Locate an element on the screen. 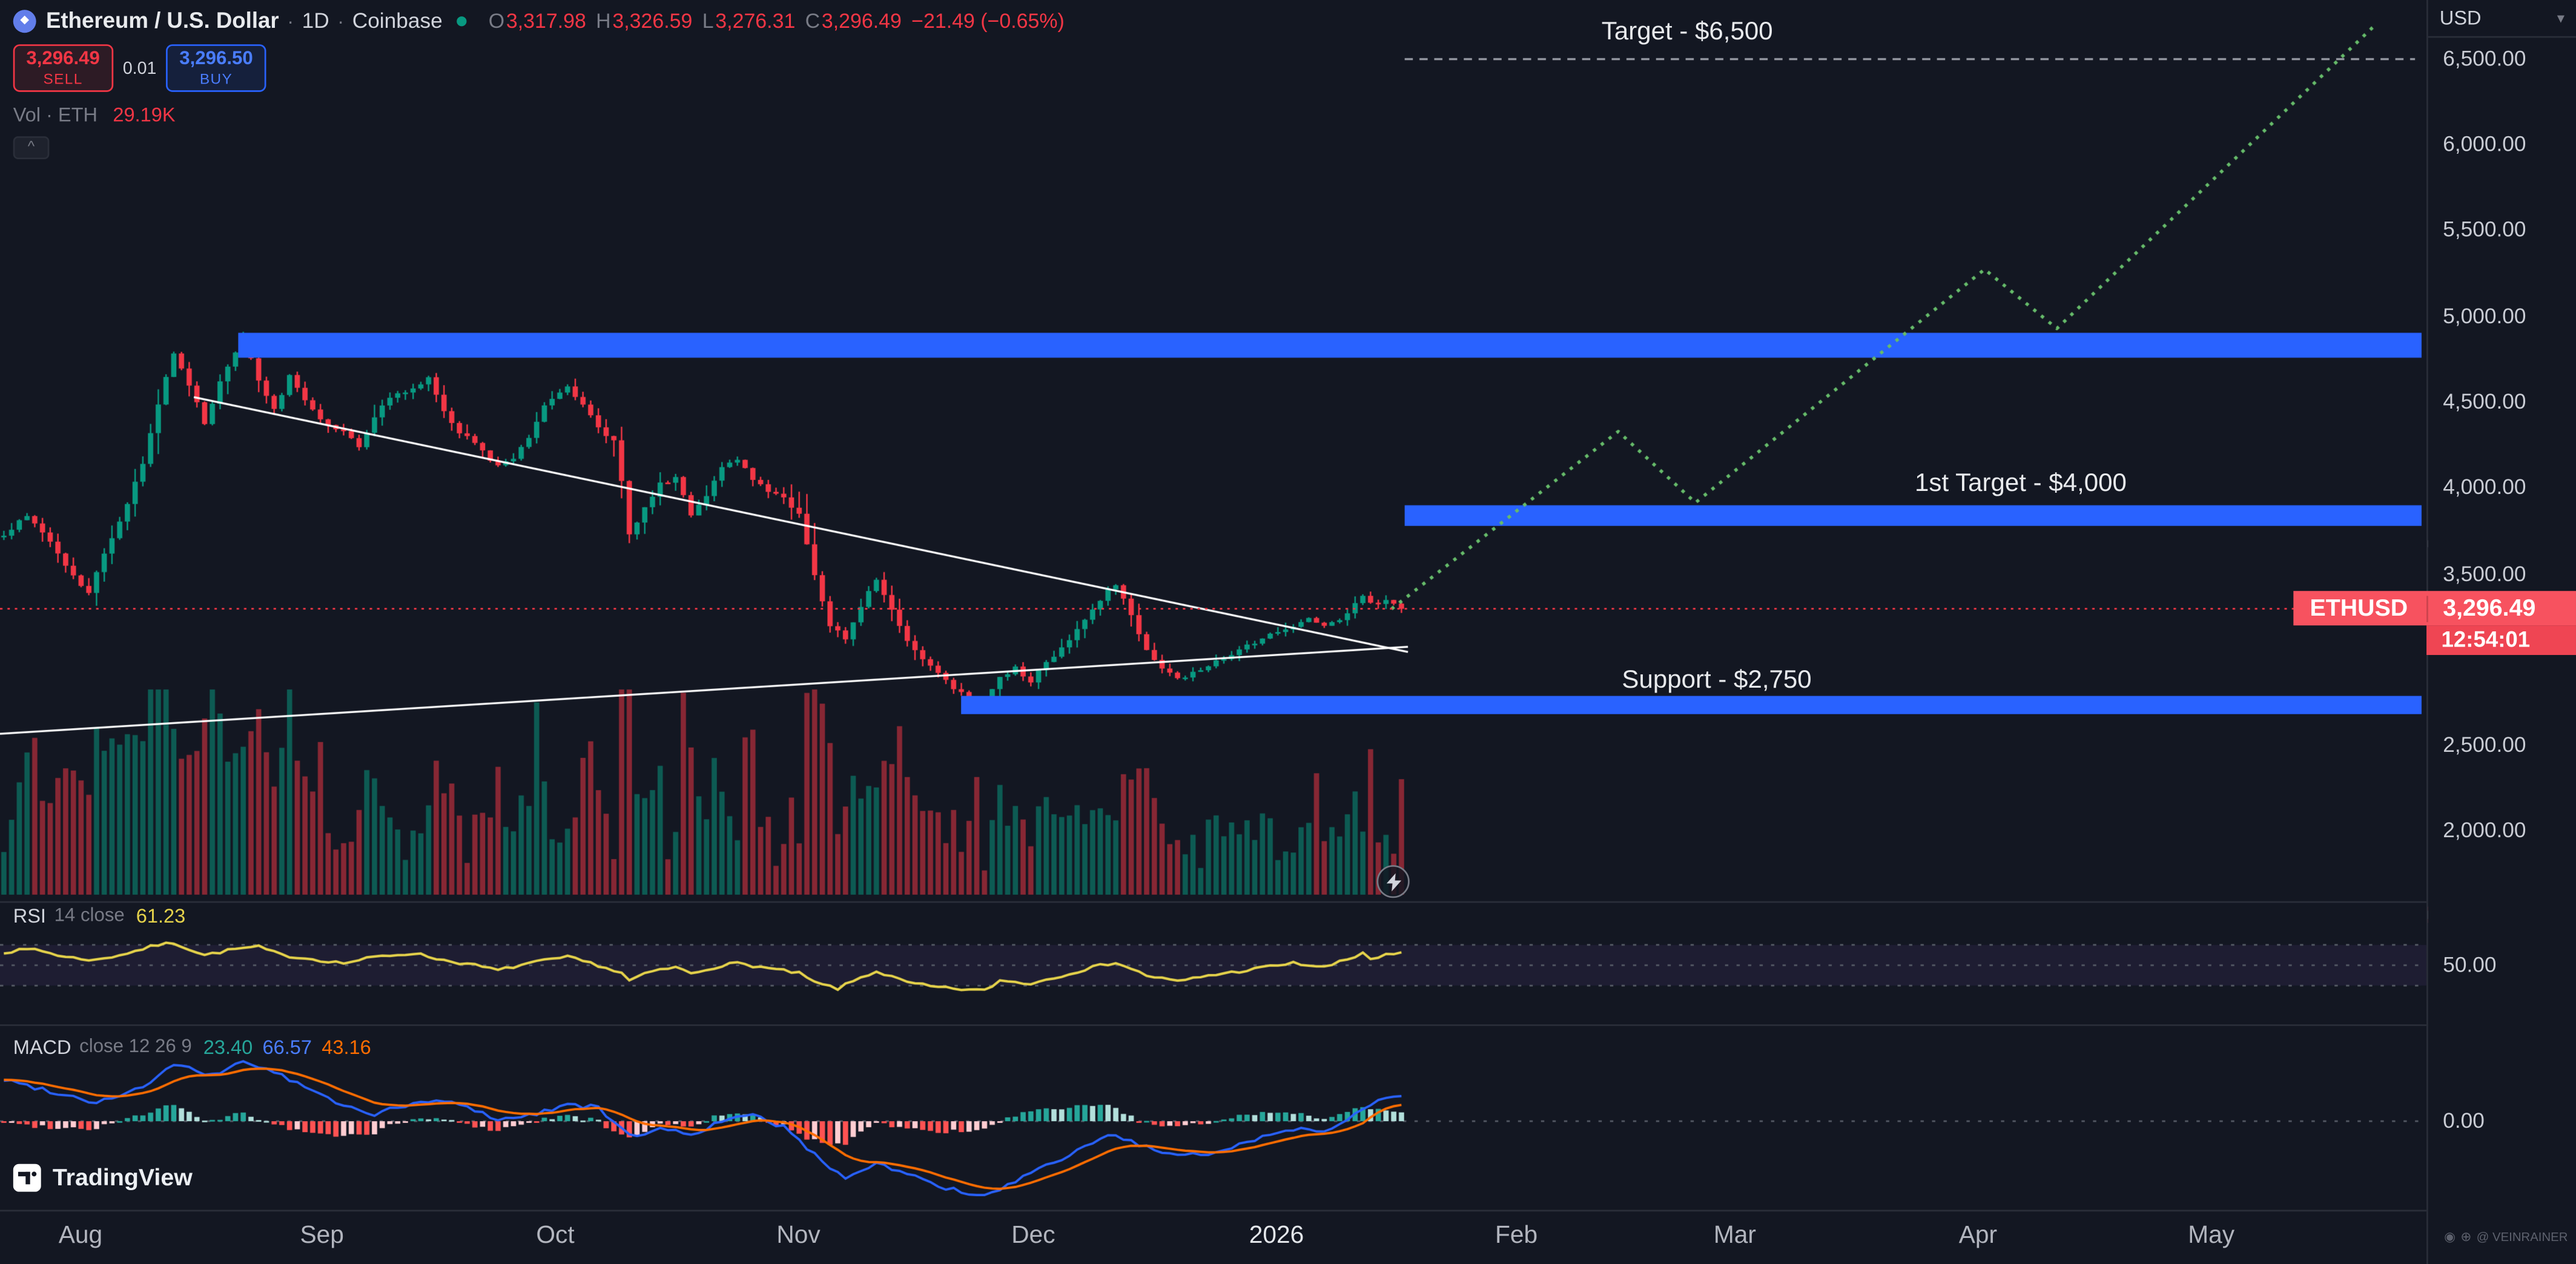  time-axis-label: Feb is located at coordinates (1516, 1235).